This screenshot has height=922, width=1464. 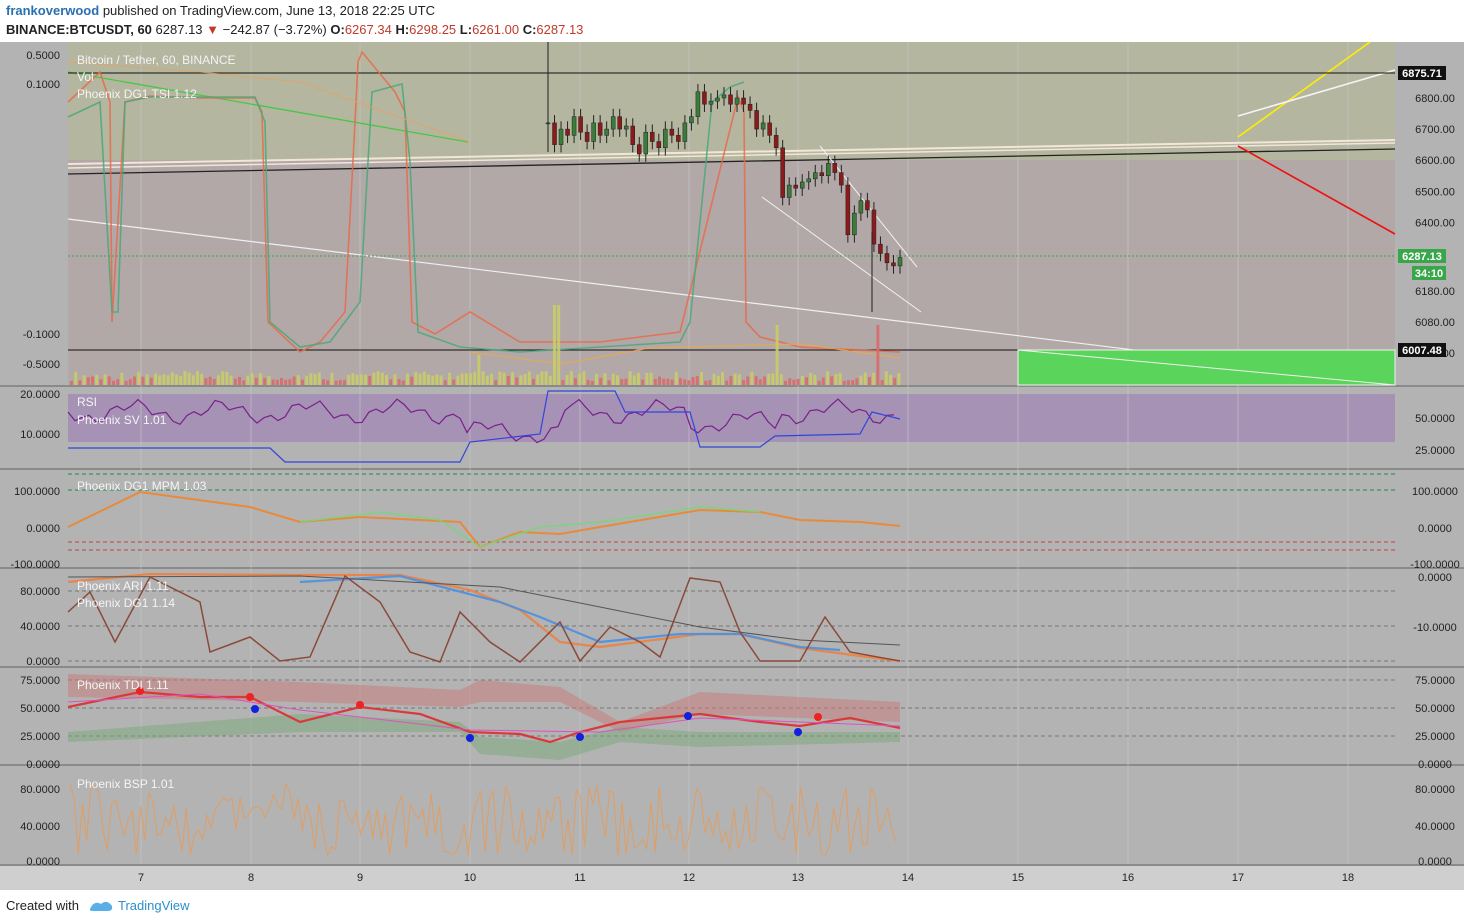 What do you see at coordinates (1429, 453) in the screenshot?
I see `right-axis-strip` at bounding box center [1429, 453].